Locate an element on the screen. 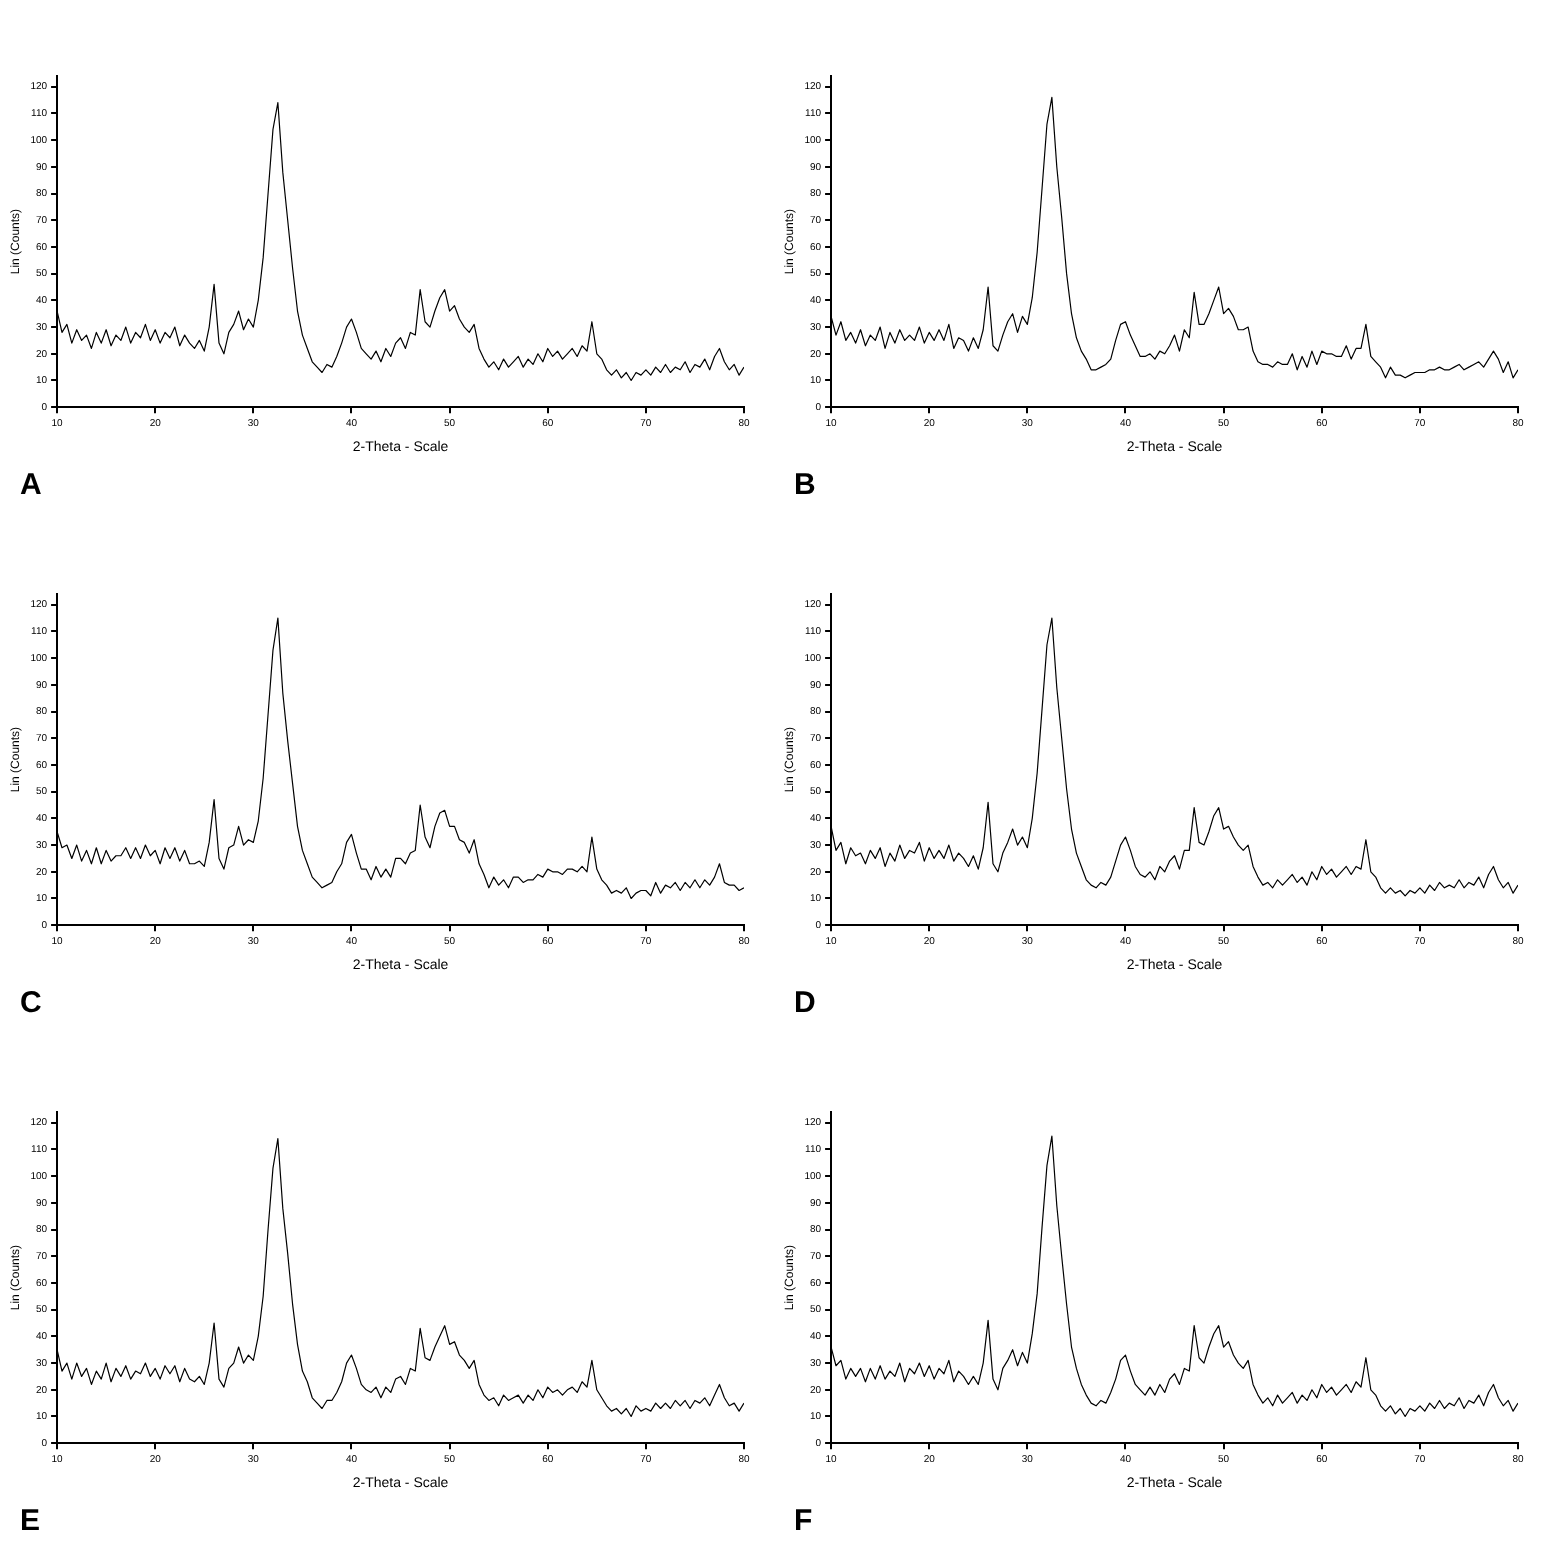 The image size is (1546, 1552). text: B is located at coordinates (805, 485).